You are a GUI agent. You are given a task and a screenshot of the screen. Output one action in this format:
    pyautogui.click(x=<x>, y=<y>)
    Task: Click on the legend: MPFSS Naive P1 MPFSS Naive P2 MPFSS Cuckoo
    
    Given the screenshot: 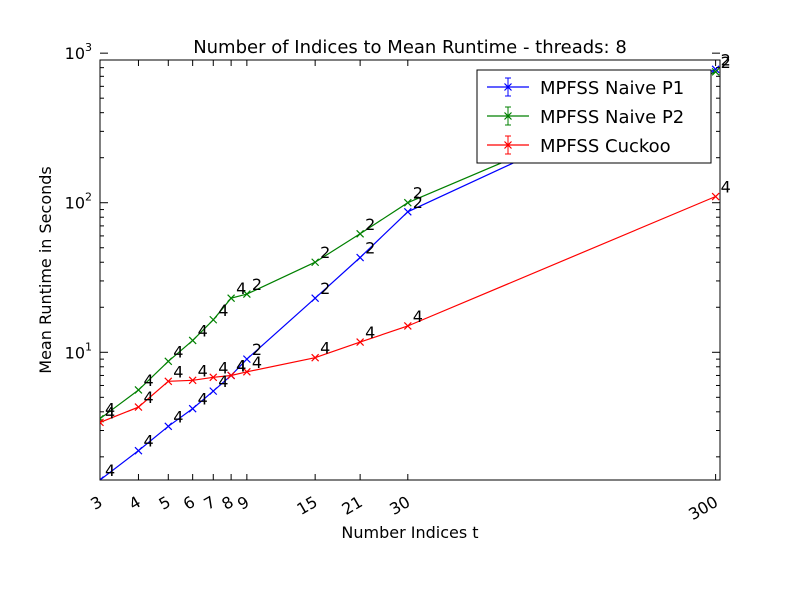 What is the action you would take?
    pyautogui.click(x=594, y=116)
    